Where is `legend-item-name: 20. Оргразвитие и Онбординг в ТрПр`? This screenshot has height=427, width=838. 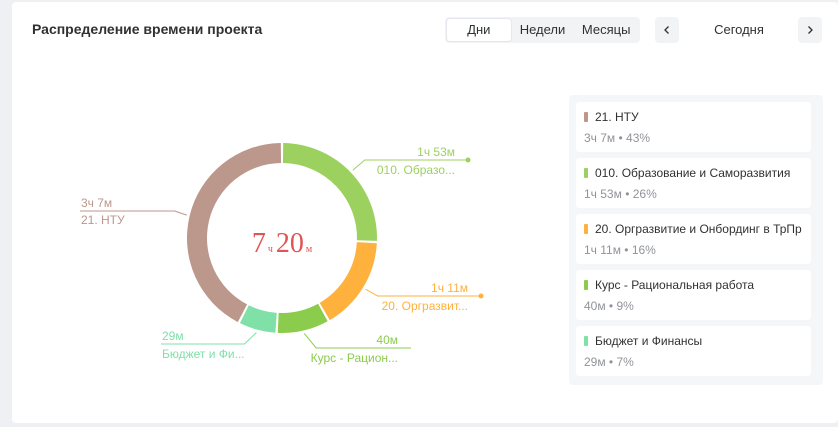
legend-item-name: 20. Оргразвитие и Онбординг в ТрПр is located at coordinates (697, 229).